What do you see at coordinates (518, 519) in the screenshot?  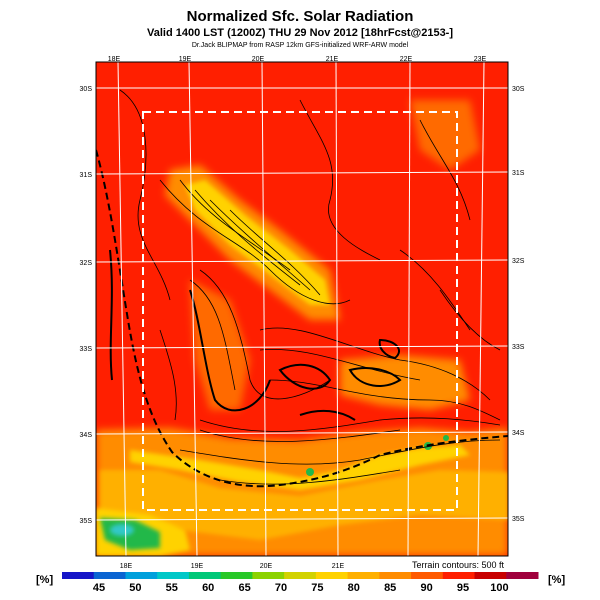 I see `lat-label-right: 35S` at bounding box center [518, 519].